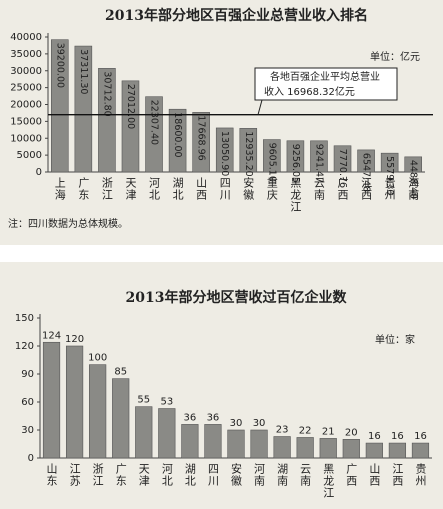 The image size is (443, 509). I want to click on y-tick-label: 10000, so click(26, 138).